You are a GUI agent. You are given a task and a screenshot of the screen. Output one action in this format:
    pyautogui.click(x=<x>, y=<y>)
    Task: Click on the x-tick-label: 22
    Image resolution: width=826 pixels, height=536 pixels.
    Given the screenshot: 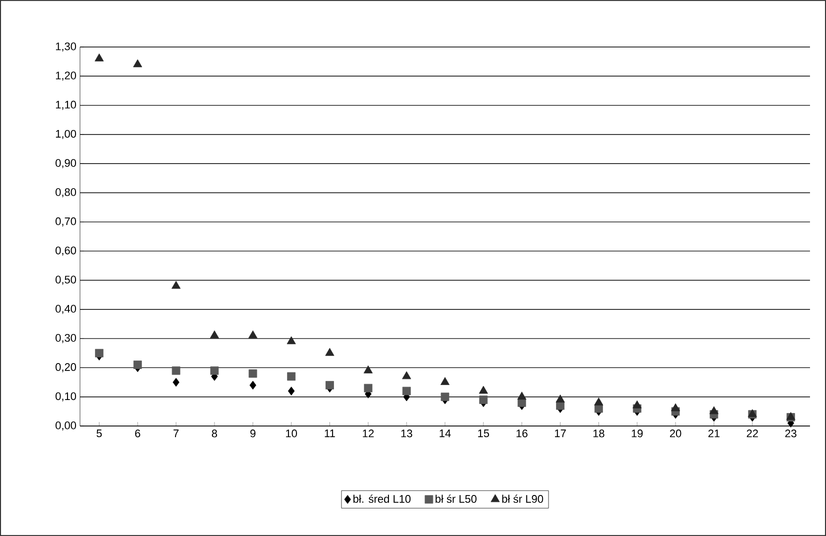 What is the action you would take?
    pyautogui.click(x=752, y=434)
    